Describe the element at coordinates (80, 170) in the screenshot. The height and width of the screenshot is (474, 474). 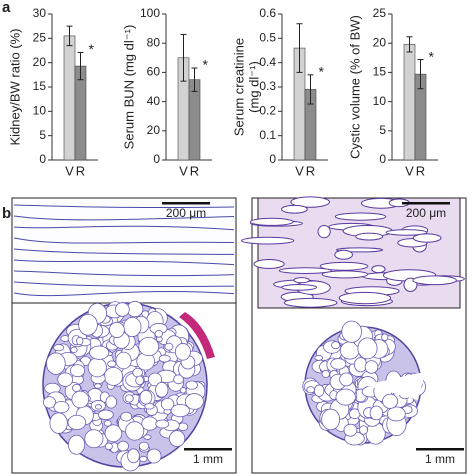
I see `x-tick-label: R` at that location.